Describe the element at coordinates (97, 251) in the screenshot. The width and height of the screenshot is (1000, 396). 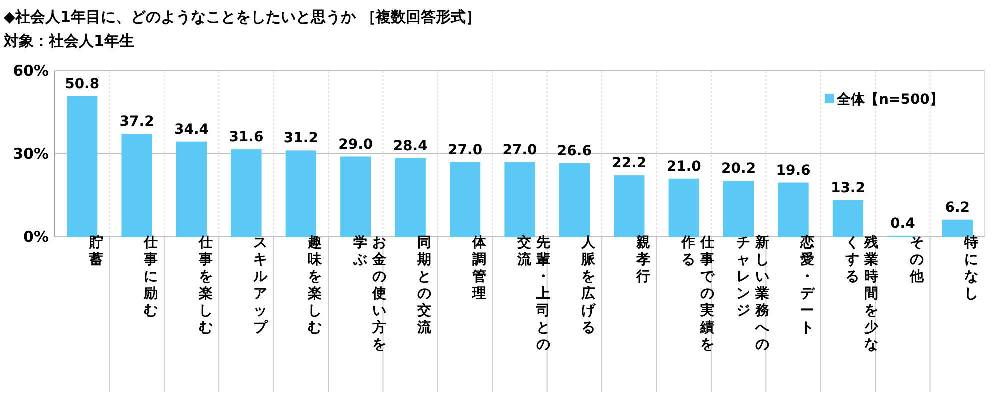
I see `x-tick-label: 貯蓄` at that location.